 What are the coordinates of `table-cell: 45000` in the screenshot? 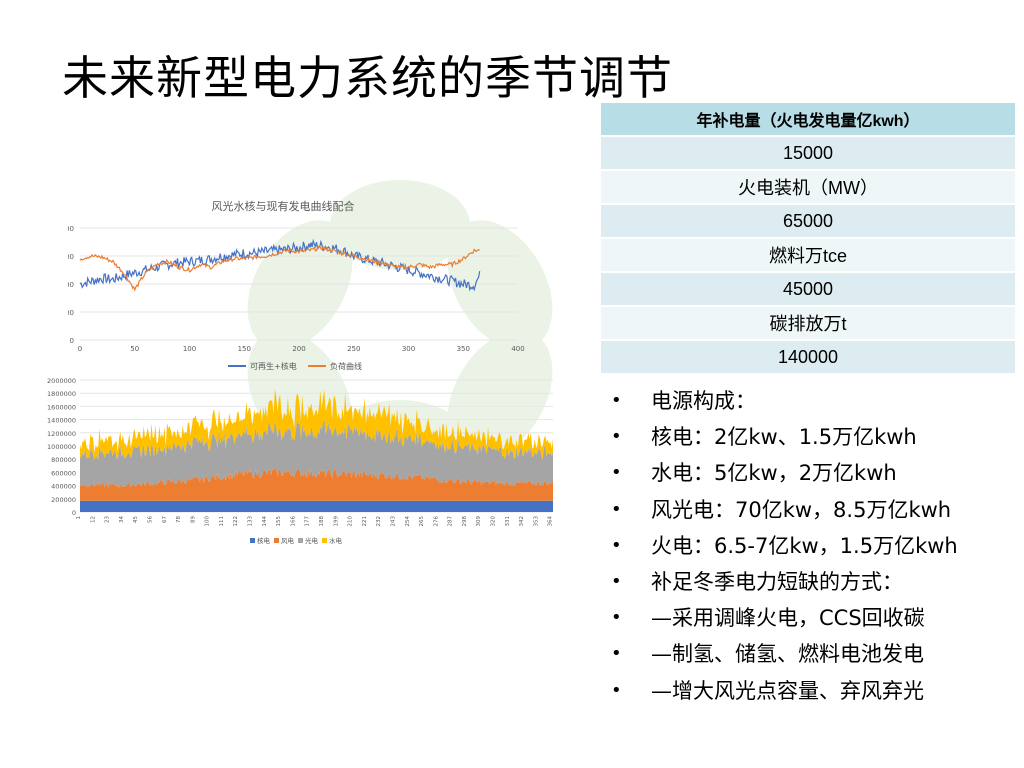 It's located at (808, 289).